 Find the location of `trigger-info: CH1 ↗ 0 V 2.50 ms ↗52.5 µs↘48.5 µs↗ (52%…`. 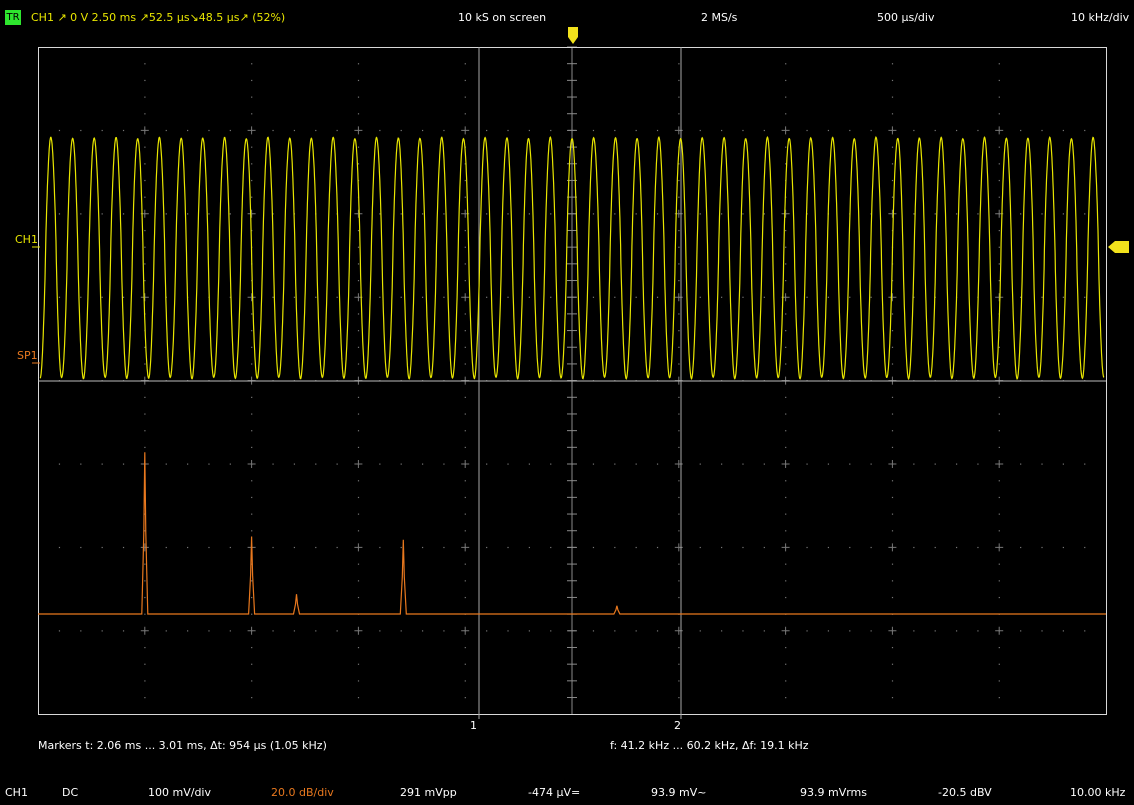

trigger-info: CH1 ↗ 0 V 2.50 ms ↗52.5 µs↘48.5 µs↗ (52%… is located at coordinates (158, 17).